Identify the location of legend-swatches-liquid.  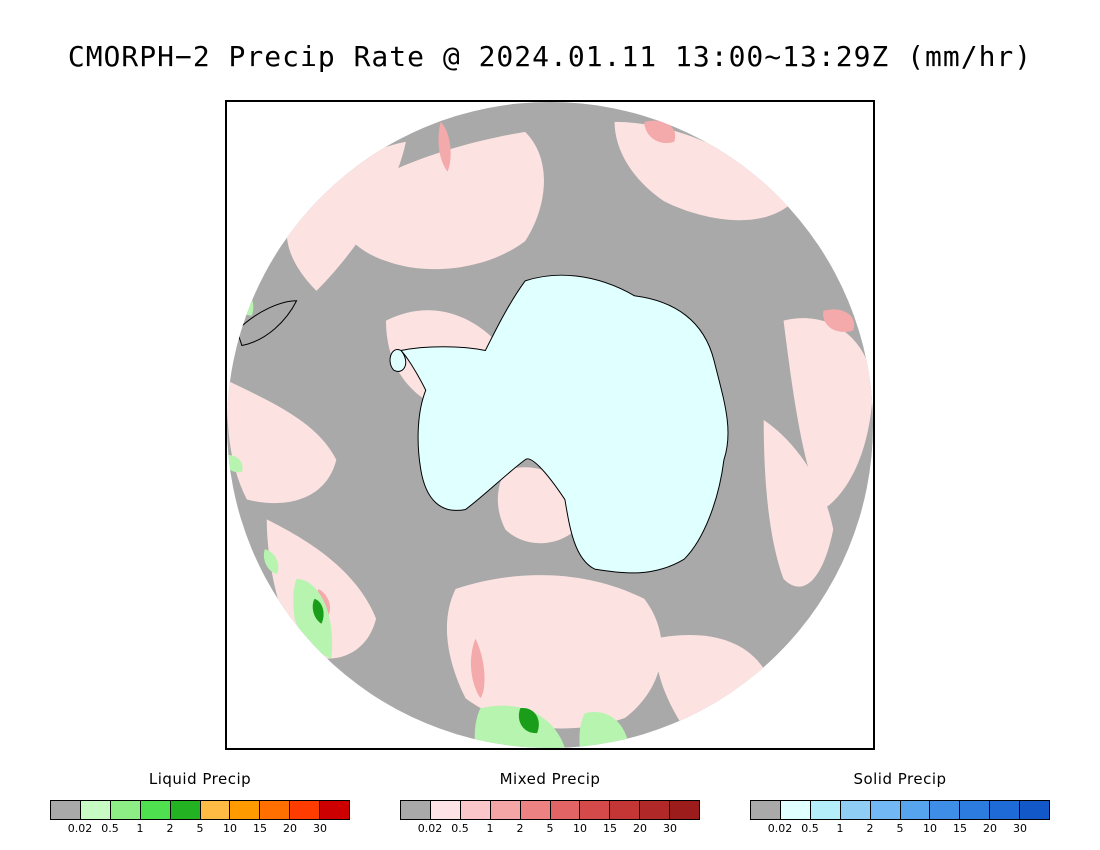
(200, 810).